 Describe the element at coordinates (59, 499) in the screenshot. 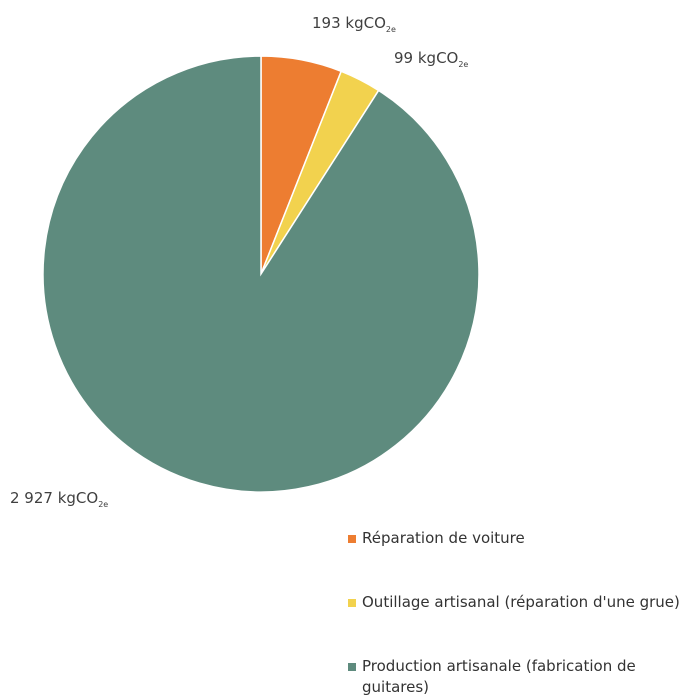

I see `data-label-production-artisanale: 2 927 kgCO2e` at that location.